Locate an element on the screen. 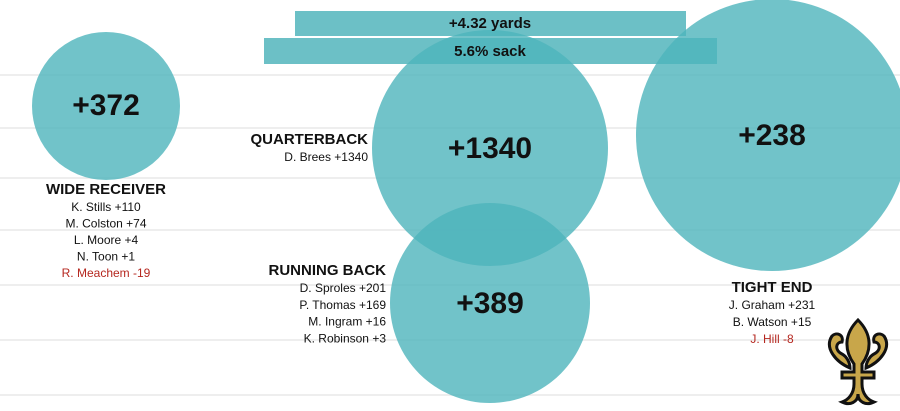 The width and height of the screenshot is (900, 411). banner-text: 5.6% sack is located at coordinates (490, 51).